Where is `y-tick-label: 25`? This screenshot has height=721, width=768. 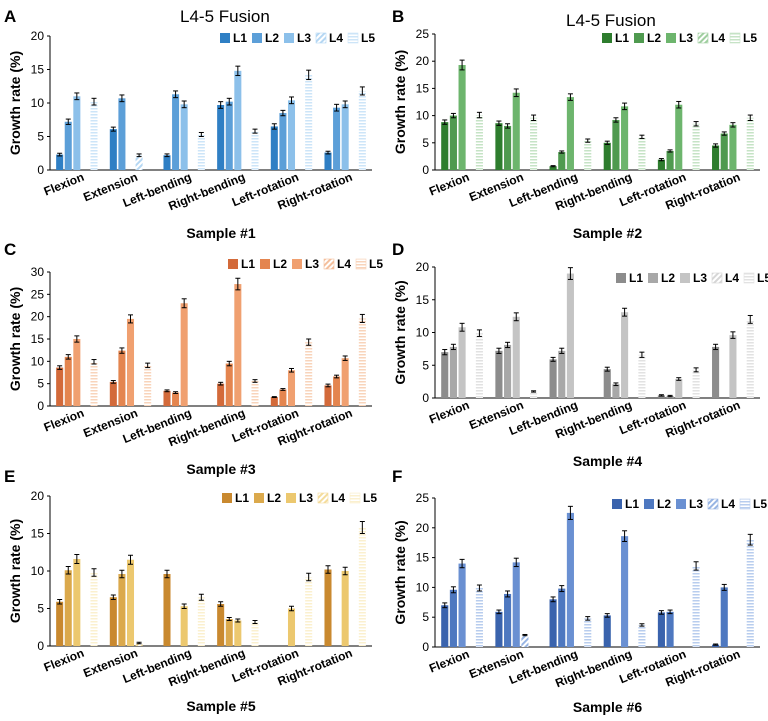 y-tick-label: 25 is located at coordinates (38, 294).